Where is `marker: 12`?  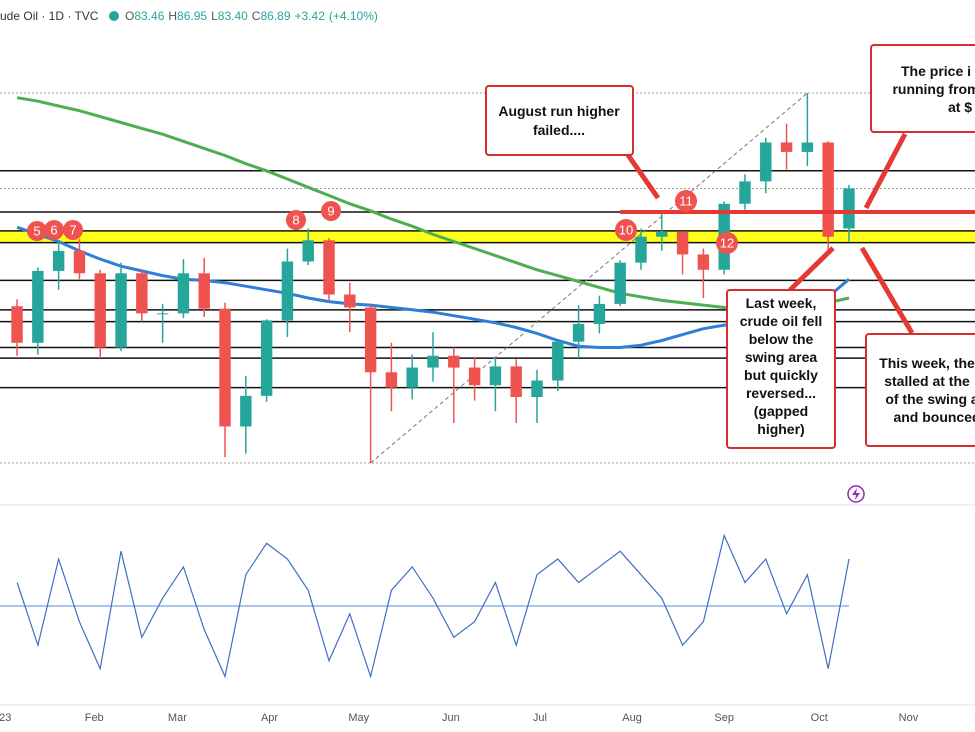 marker: 12 is located at coordinates (727, 243).